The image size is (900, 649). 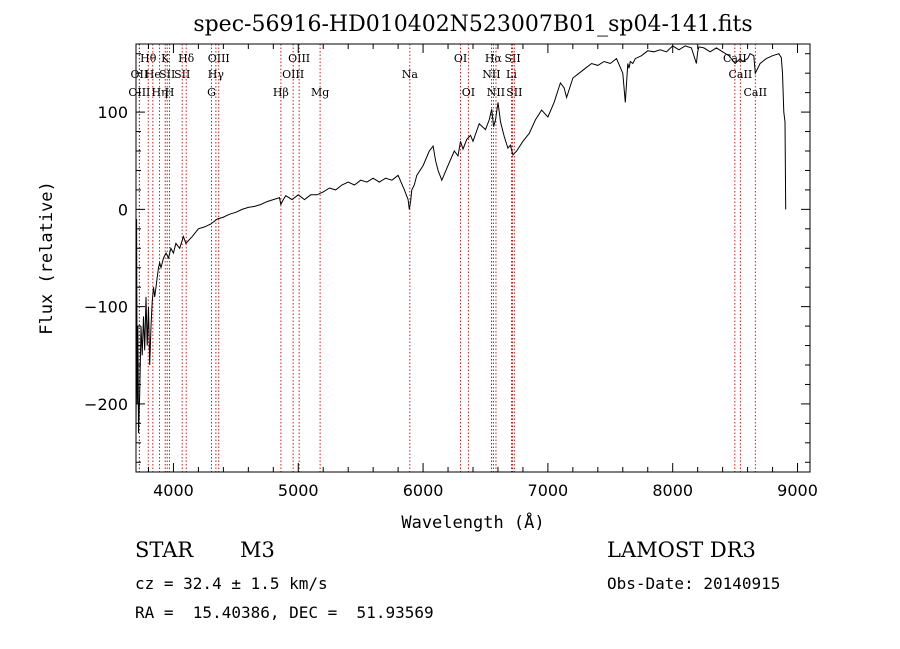 I want to click on y-tick-label: −200, so click(x=106, y=404).